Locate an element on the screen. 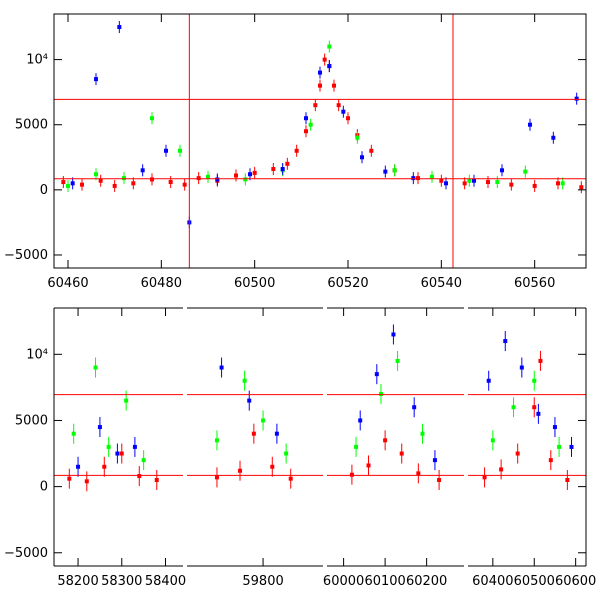  axis-segment: 59800 is located at coordinates (255, 448).